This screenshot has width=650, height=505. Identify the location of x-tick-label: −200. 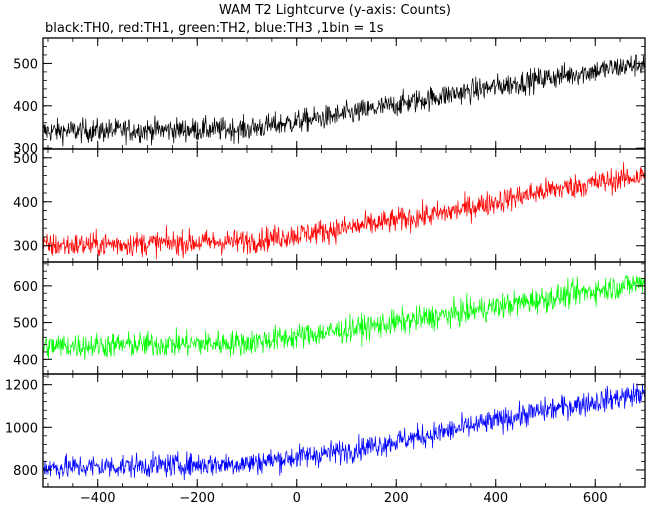
(197, 498).